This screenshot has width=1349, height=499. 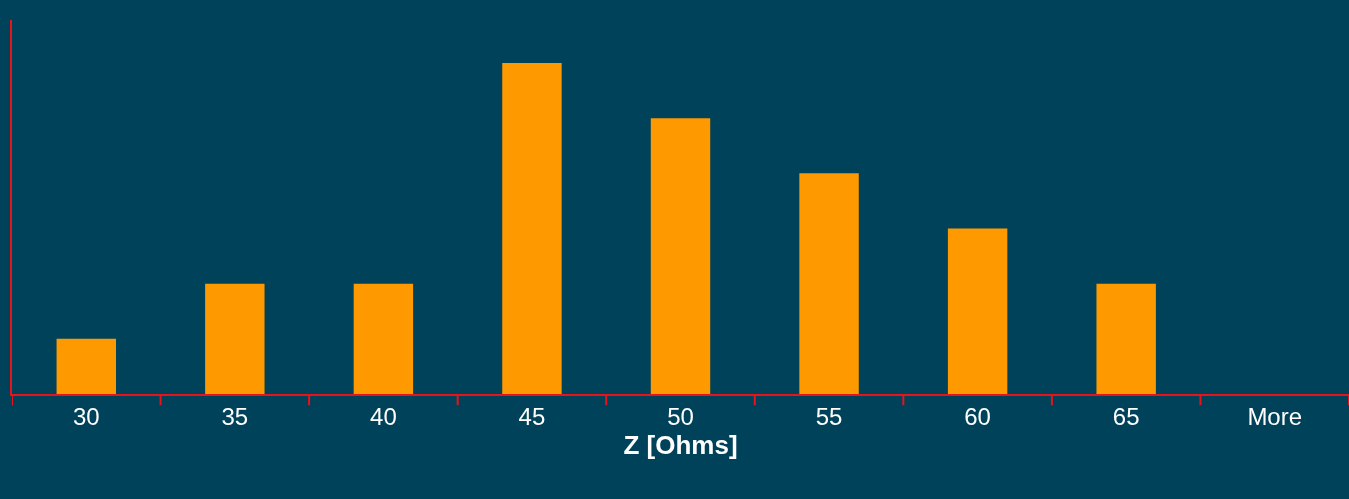 What do you see at coordinates (1126, 416) in the screenshot?
I see `x-tick-label: 65` at bounding box center [1126, 416].